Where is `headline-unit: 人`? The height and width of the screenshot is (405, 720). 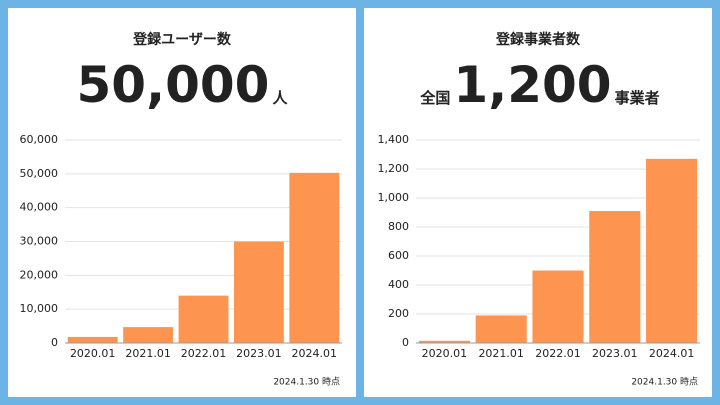
headline-unit: 人 is located at coordinates (280, 98).